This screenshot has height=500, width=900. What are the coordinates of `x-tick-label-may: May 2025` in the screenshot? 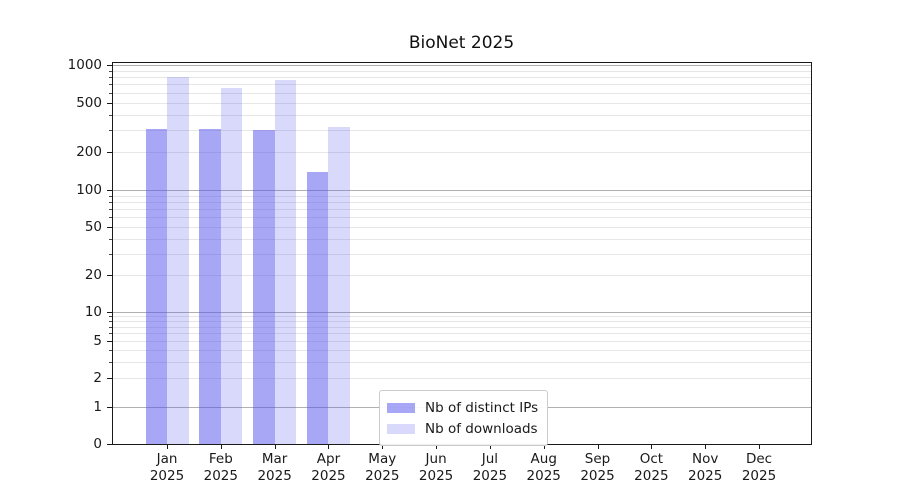 It's located at (382, 467).